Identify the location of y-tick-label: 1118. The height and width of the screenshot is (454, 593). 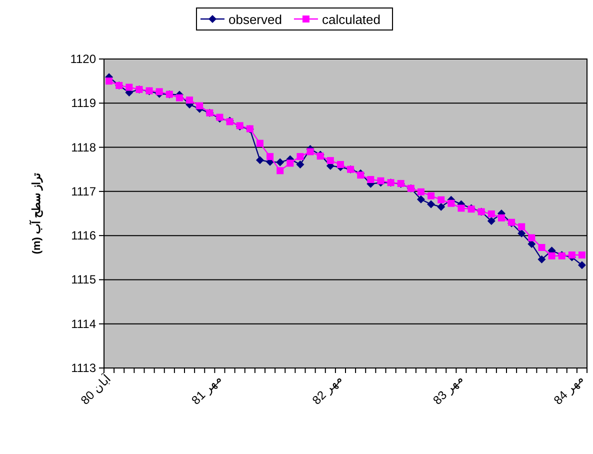
(83, 147).